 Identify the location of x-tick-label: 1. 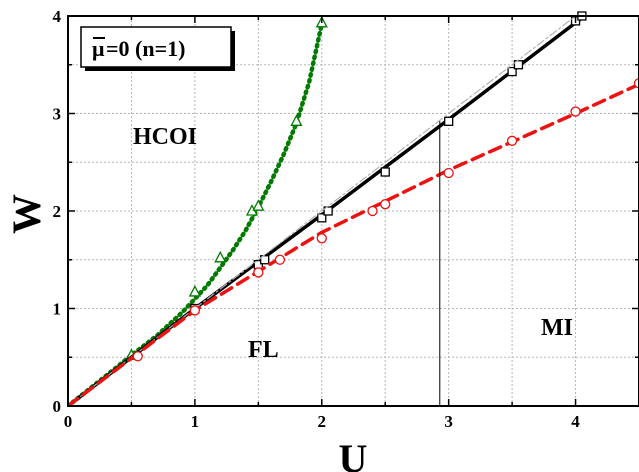
(195, 421).